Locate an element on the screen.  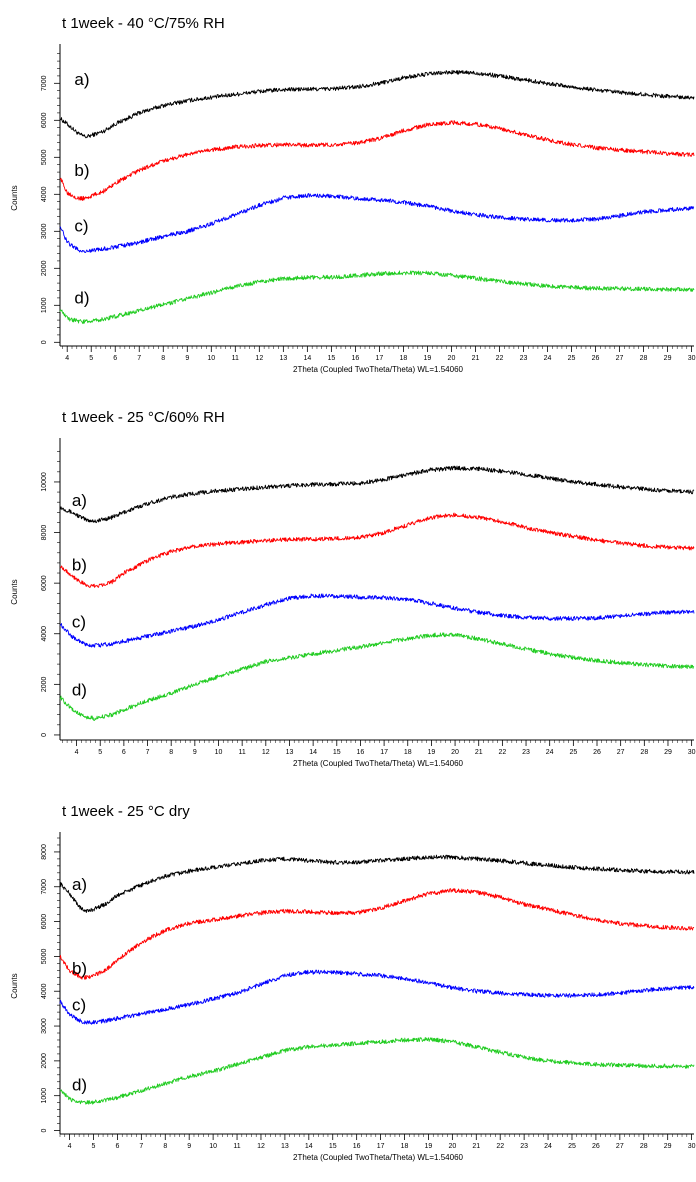
x-tick-label: 5 is located at coordinates (94, 1146).